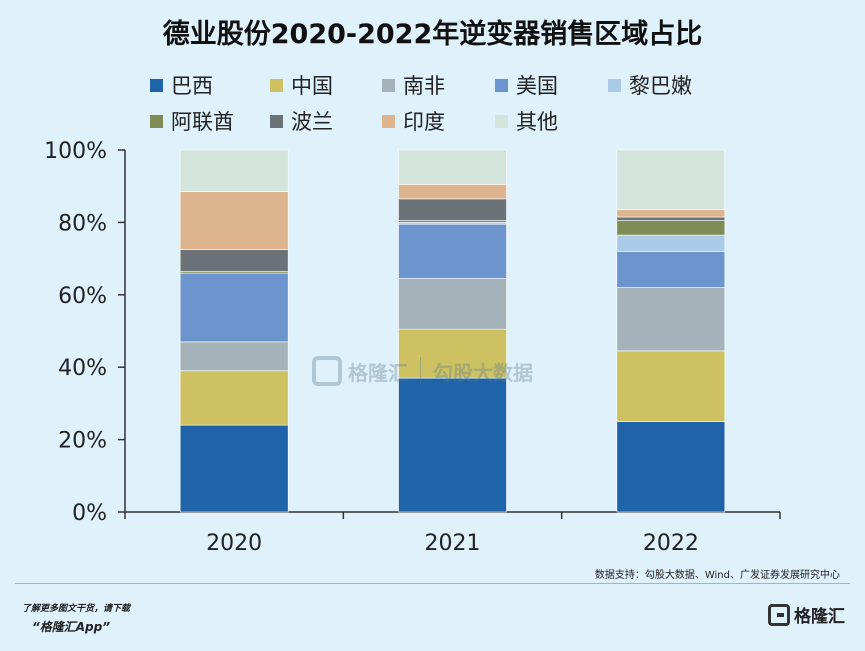 This screenshot has width=865, height=651. Describe the element at coordinates (327, 371) in the screenshot. I see `watermark-logo-icon` at that location.